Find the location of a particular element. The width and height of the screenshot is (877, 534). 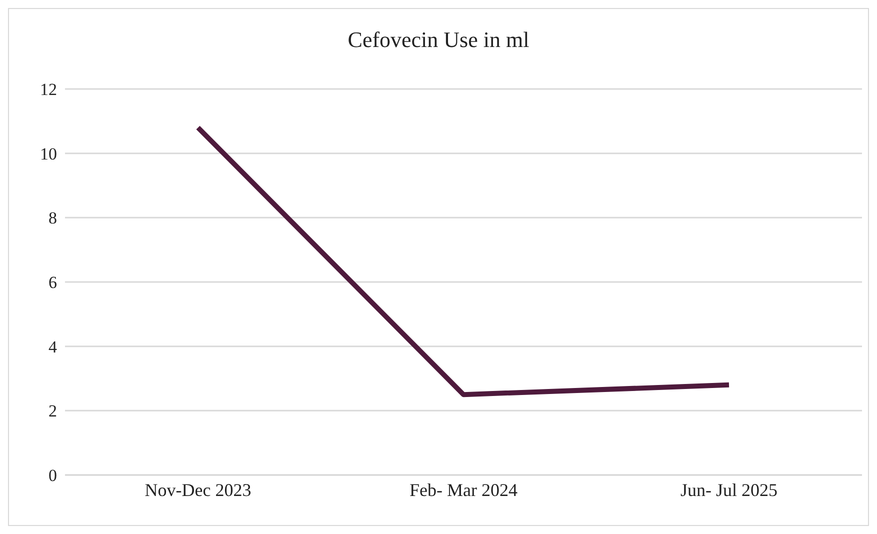

y-tick-label: 10 is located at coordinates (48, 154).